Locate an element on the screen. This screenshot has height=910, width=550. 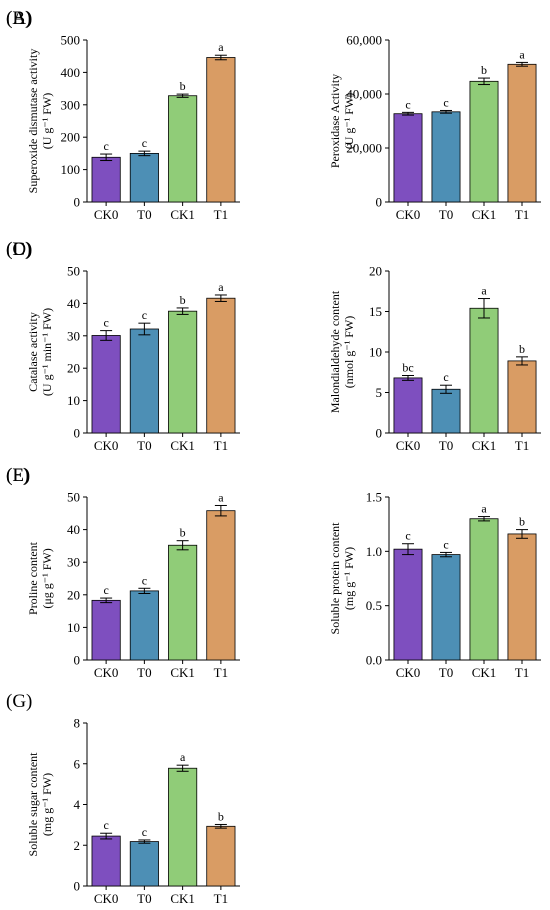
y-tick-label: 20,000 is located at coordinates (364, 148).